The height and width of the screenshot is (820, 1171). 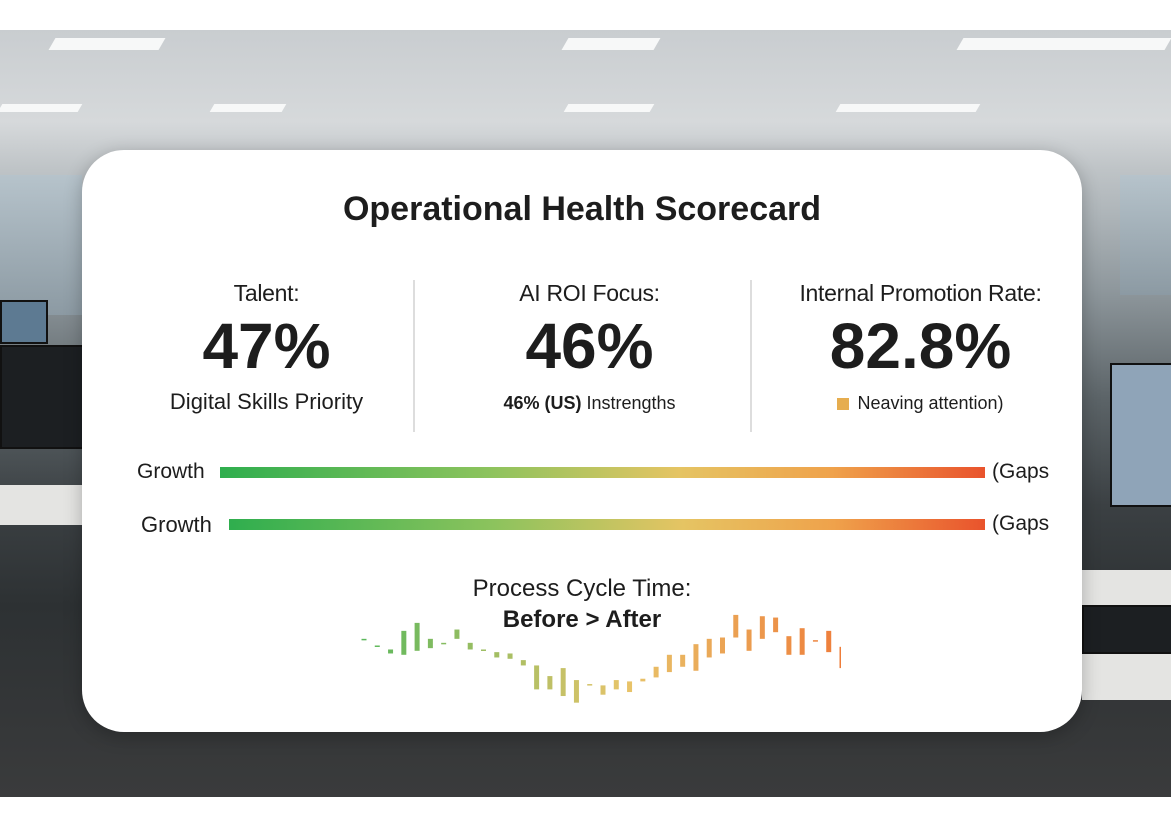 What do you see at coordinates (1126, 629) in the screenshot?
I see `keyboard` at bounding box center [1126, 629].